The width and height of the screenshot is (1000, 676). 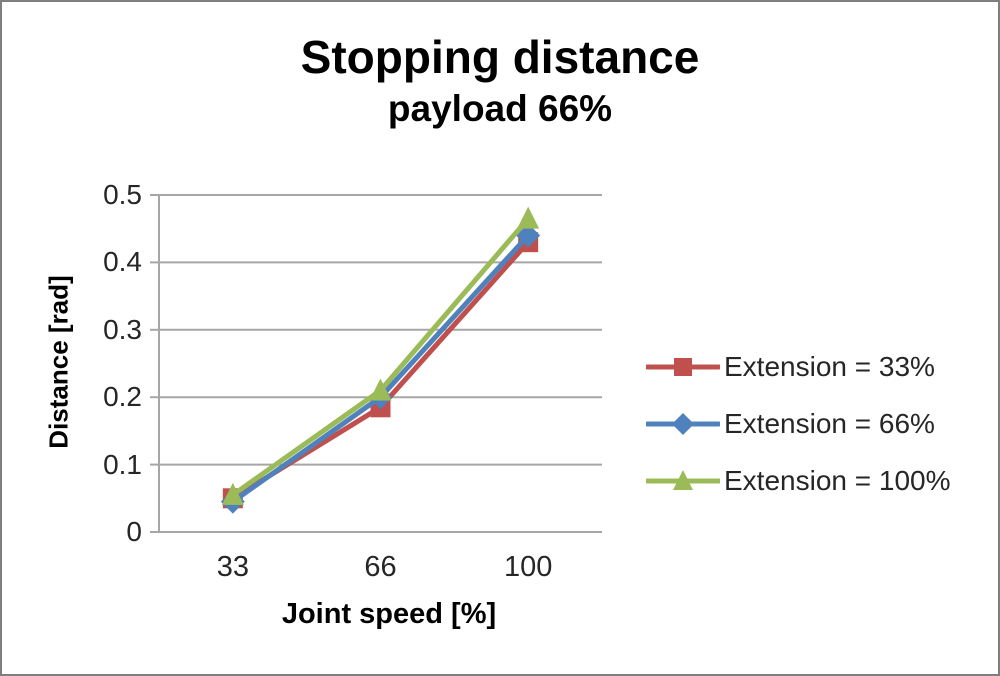 What do you see at coordinates (389, 614) in the screenshot?
I see `x-axis-title: Joint speed [%]` at bounding box center [389, 614].